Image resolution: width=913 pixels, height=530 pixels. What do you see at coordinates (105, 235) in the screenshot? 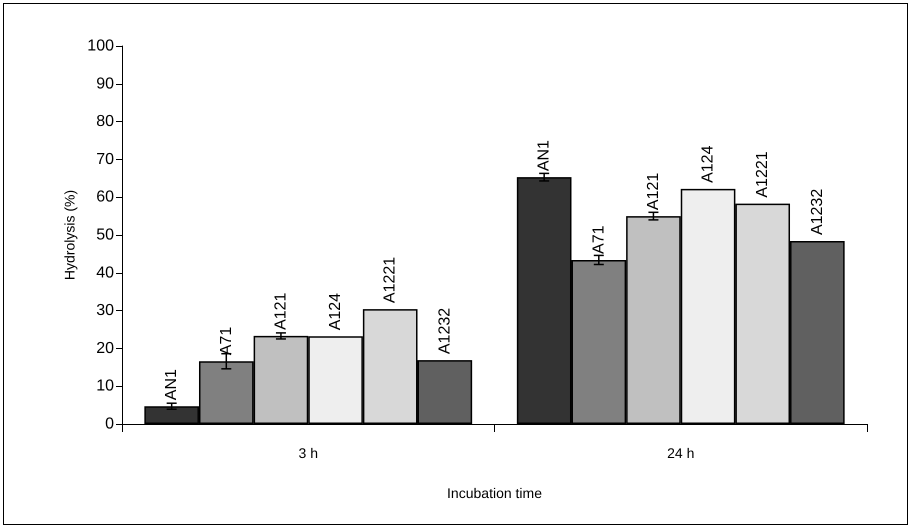
I see `y-tick-label: 50` at bounding box center [105, 235].